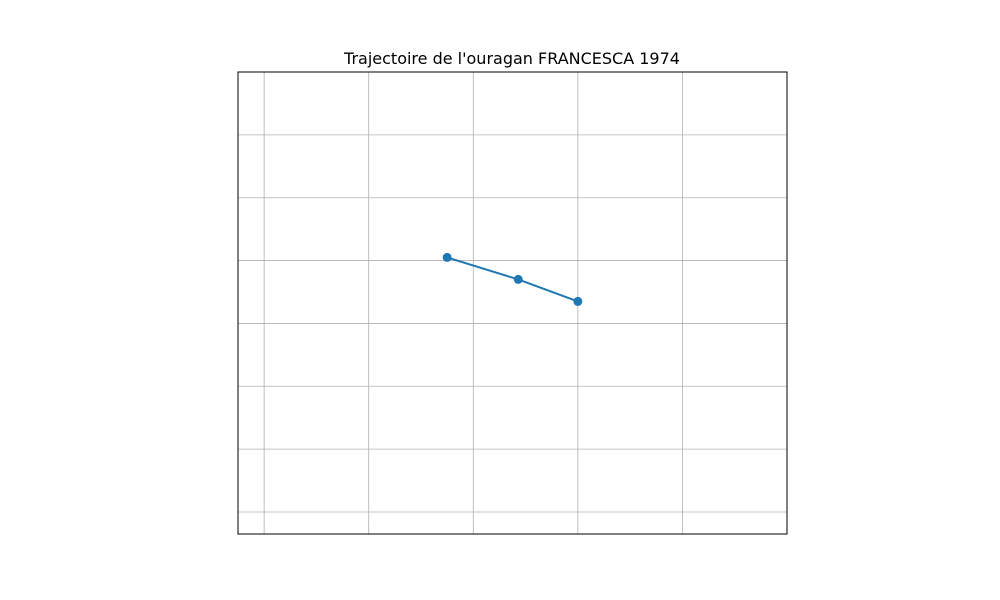 This screenshot has width=1000, height=600. What do you see at coordinates (512, 279) in the screenshot?
I see `series-layer` at bounding box center [512, 279].